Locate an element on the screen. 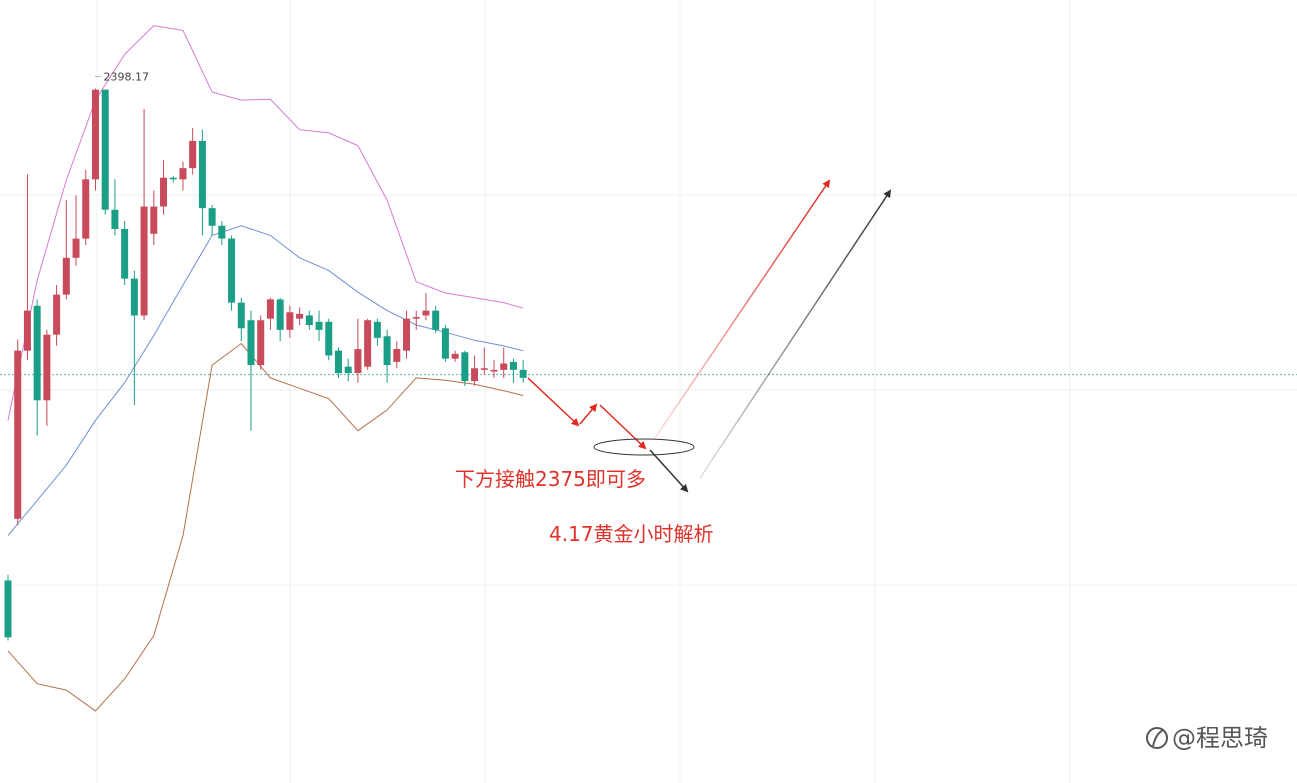 This screenshot has height=783, width=1297. watermark: @程思琦 is located at coordinates (1220, 738).